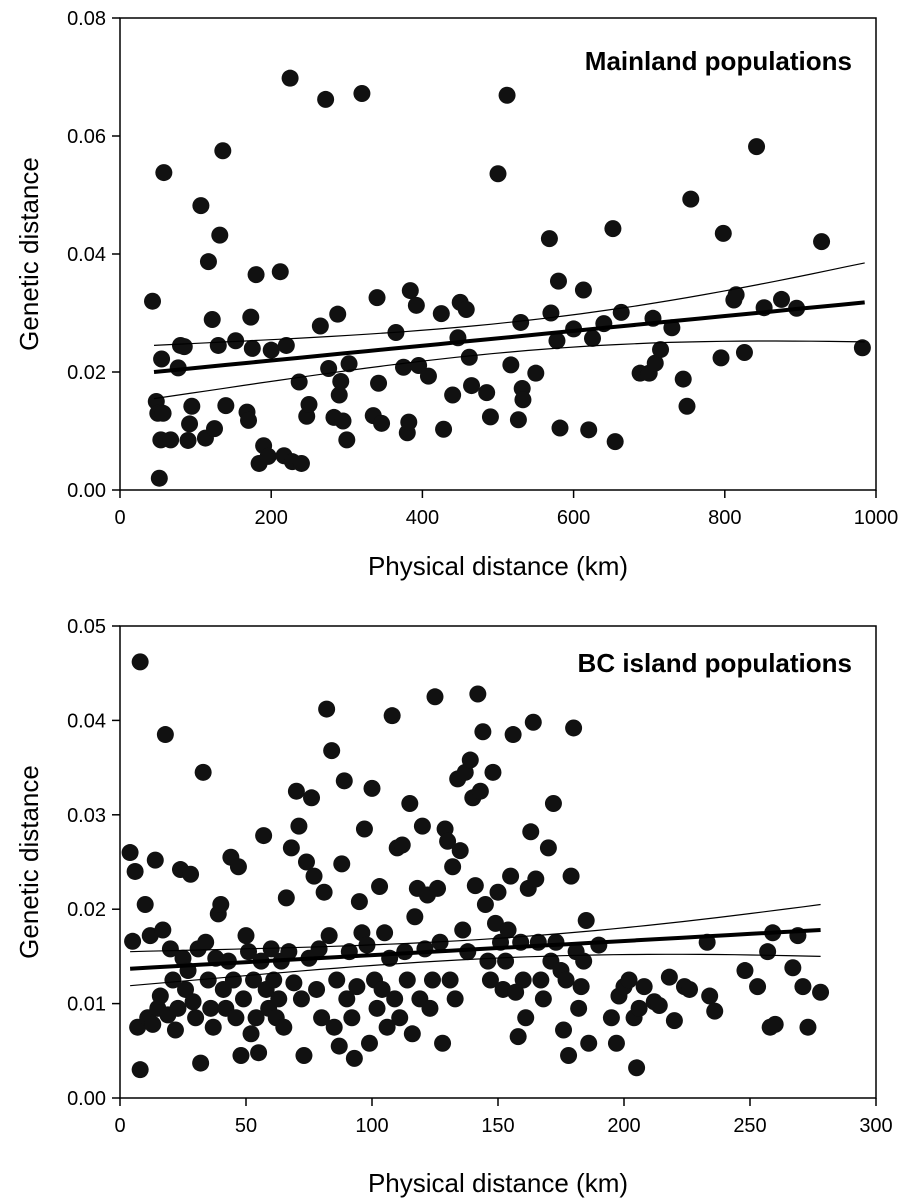  I want to click on y-axis: 0.00 0.02 0.04 0.06 0.08, so click(93, 255).